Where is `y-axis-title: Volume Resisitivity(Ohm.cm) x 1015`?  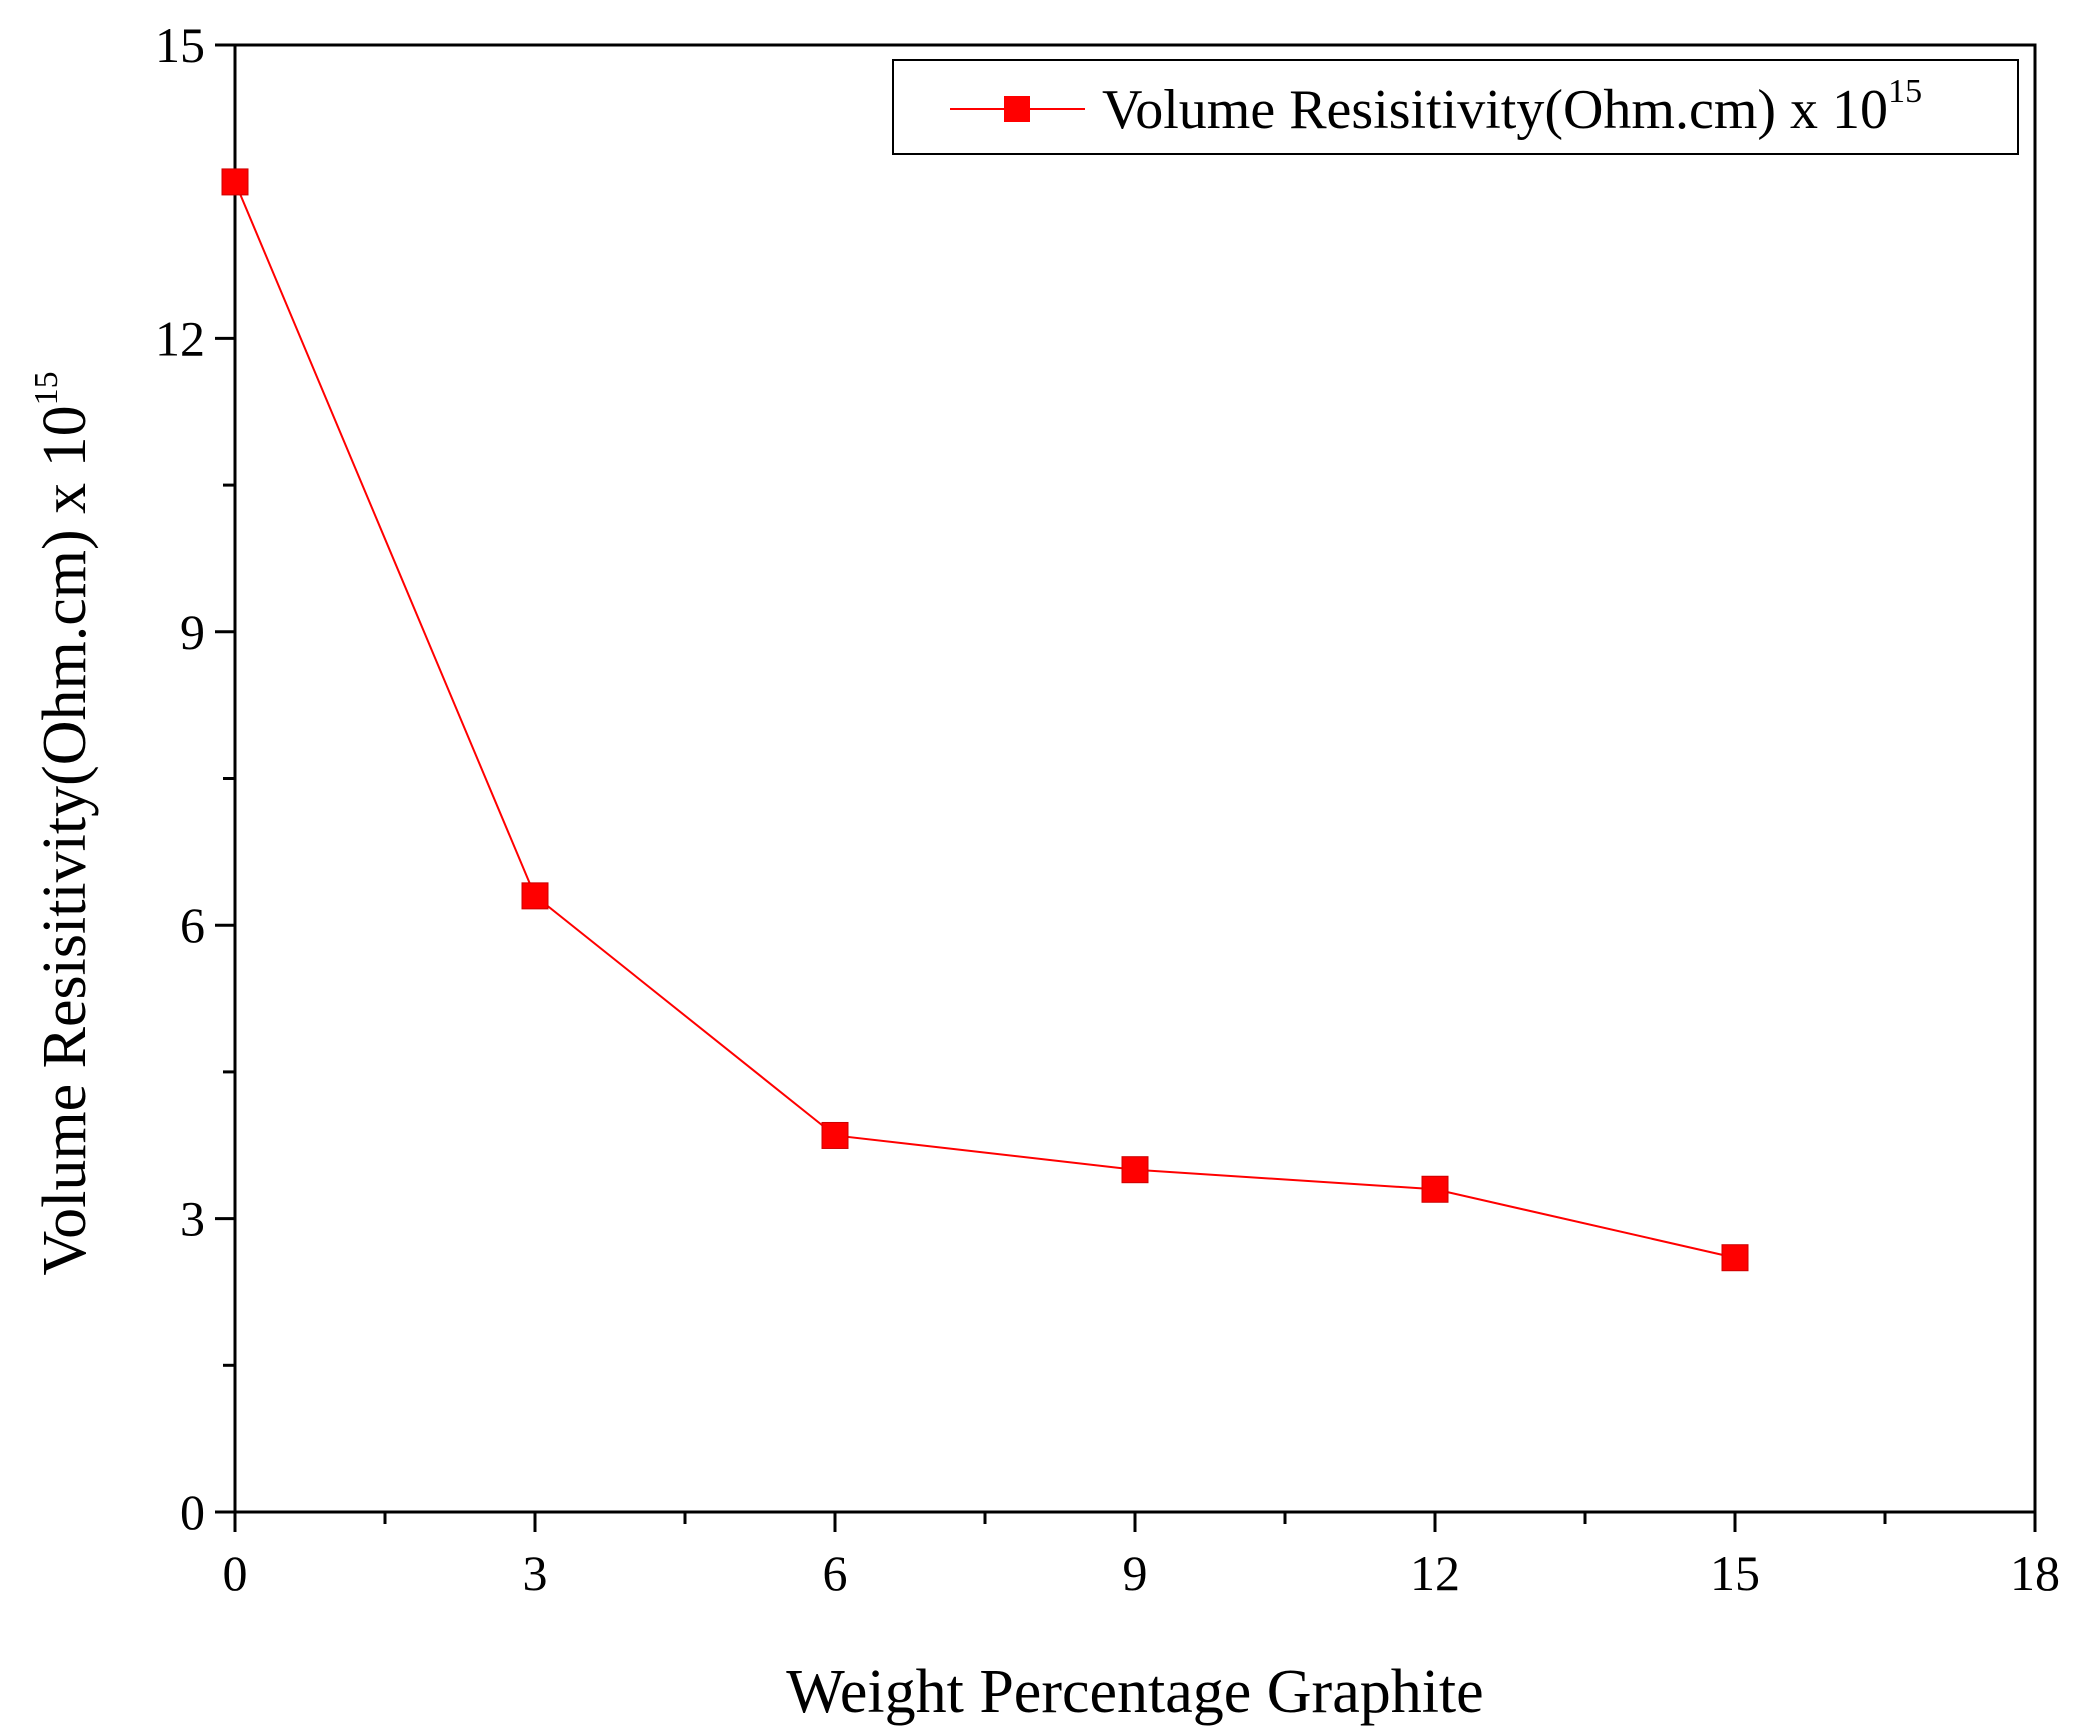 y-axis-title: Volume Resisitivity(Ohm.cm) x 1015 is located at coordinates (63, 823).